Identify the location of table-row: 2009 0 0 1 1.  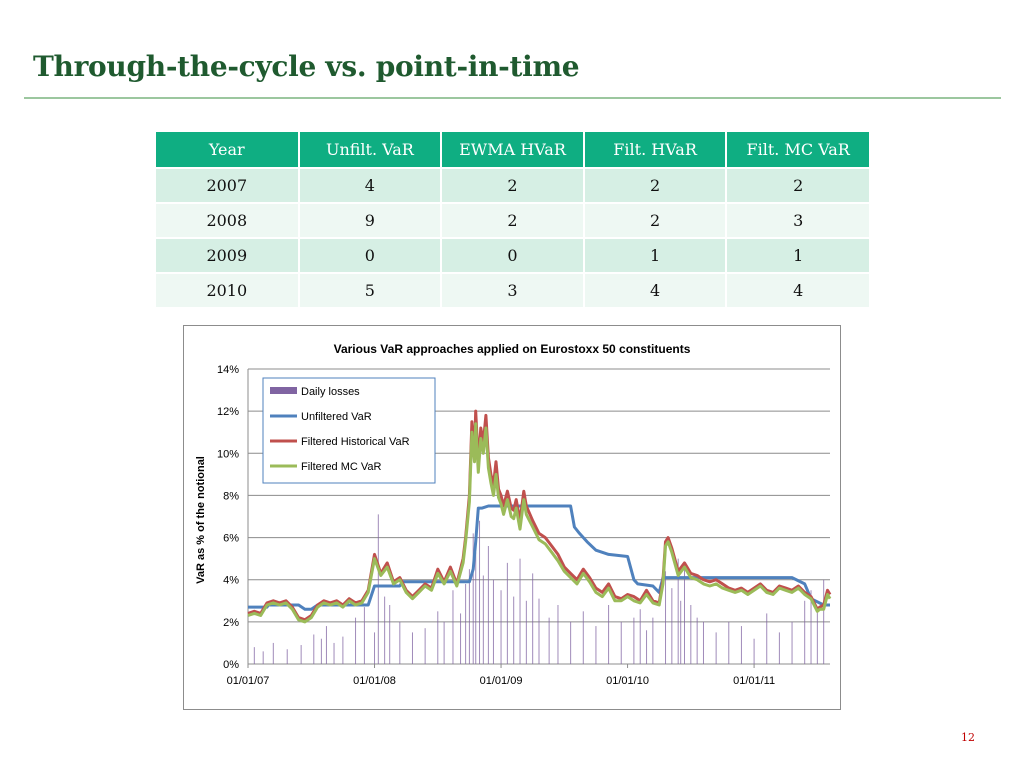
(512, 256).